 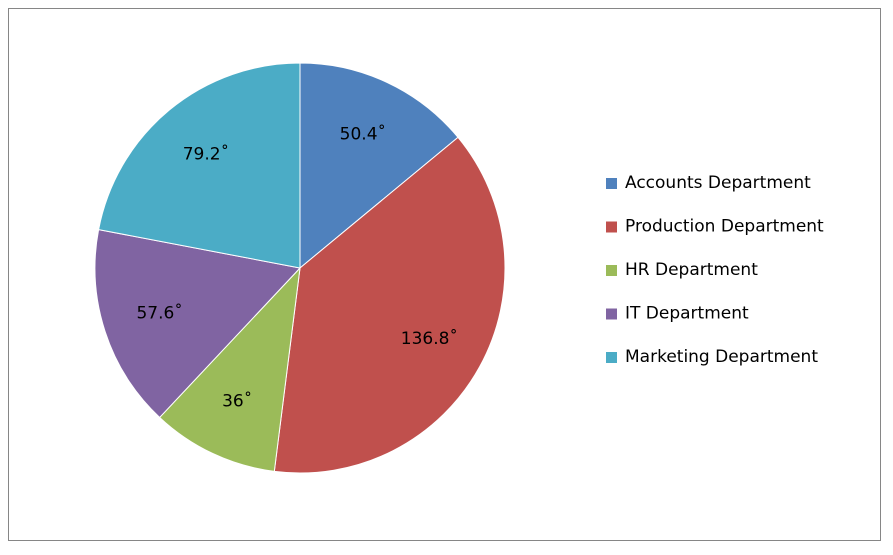 What do you see at coordinates (721, 357) in the screenshot?
I see `legend-label: Marketing Department` at bounding box center [721, 357].